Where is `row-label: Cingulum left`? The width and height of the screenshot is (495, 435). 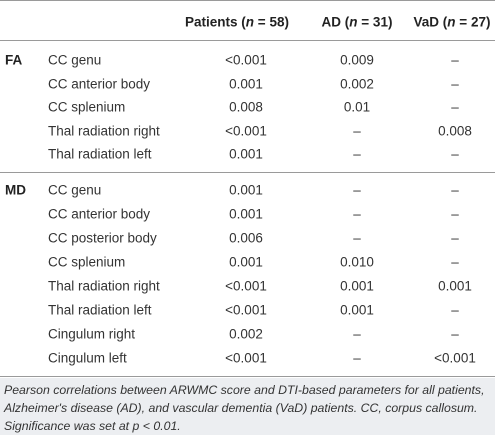
row-label: Cingulum left is located at coordinates (87, 358).